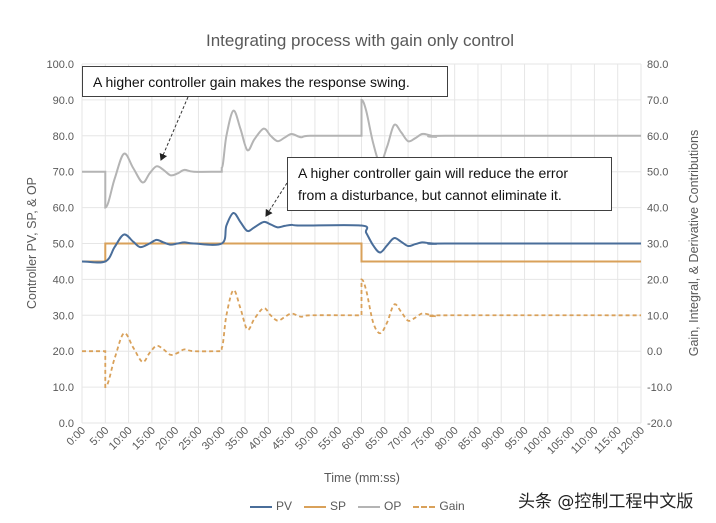 The width and height of the screenshot is (716, 523). I want to click on arrow-to-op-swing, so click(174, 128).